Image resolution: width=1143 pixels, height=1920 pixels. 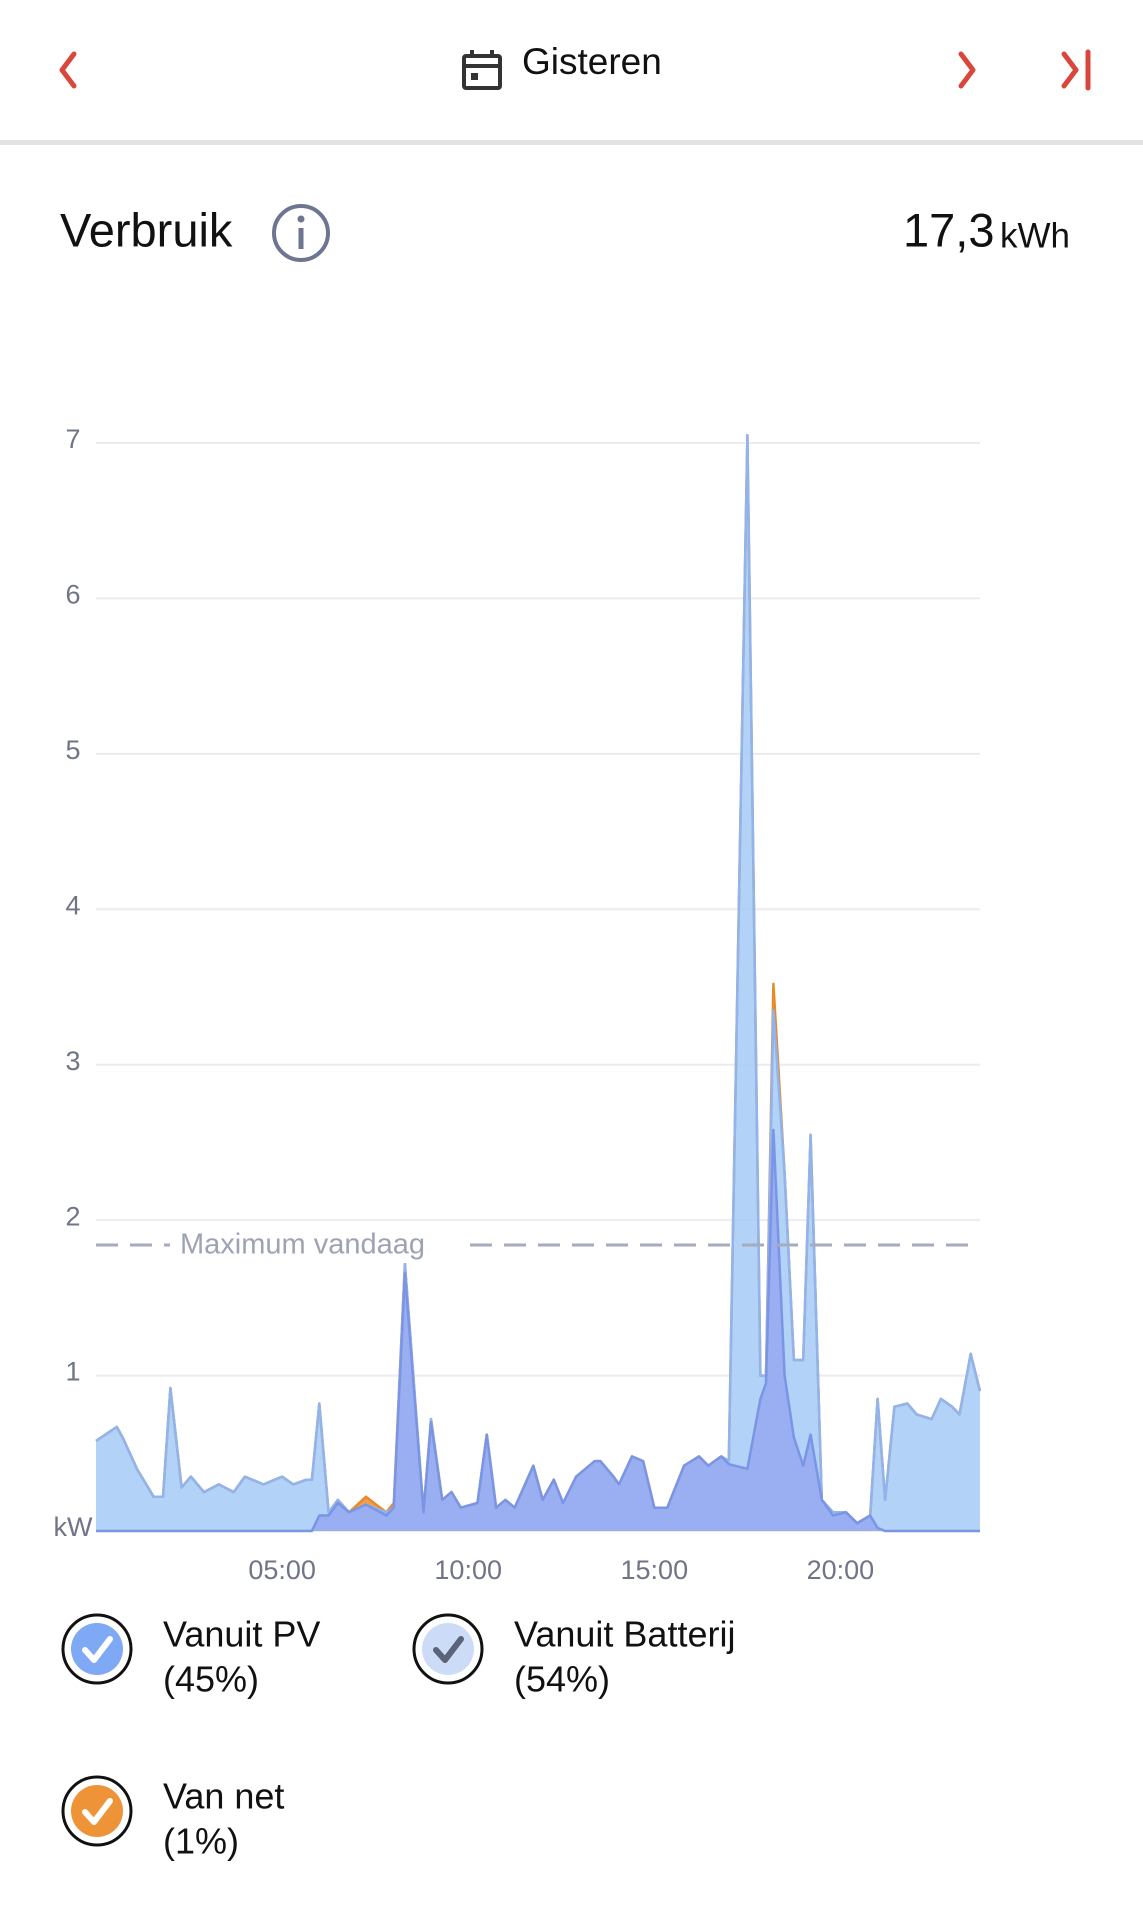 I want to click on x-tick-label: 15:00, so click(x=655, y=1570).